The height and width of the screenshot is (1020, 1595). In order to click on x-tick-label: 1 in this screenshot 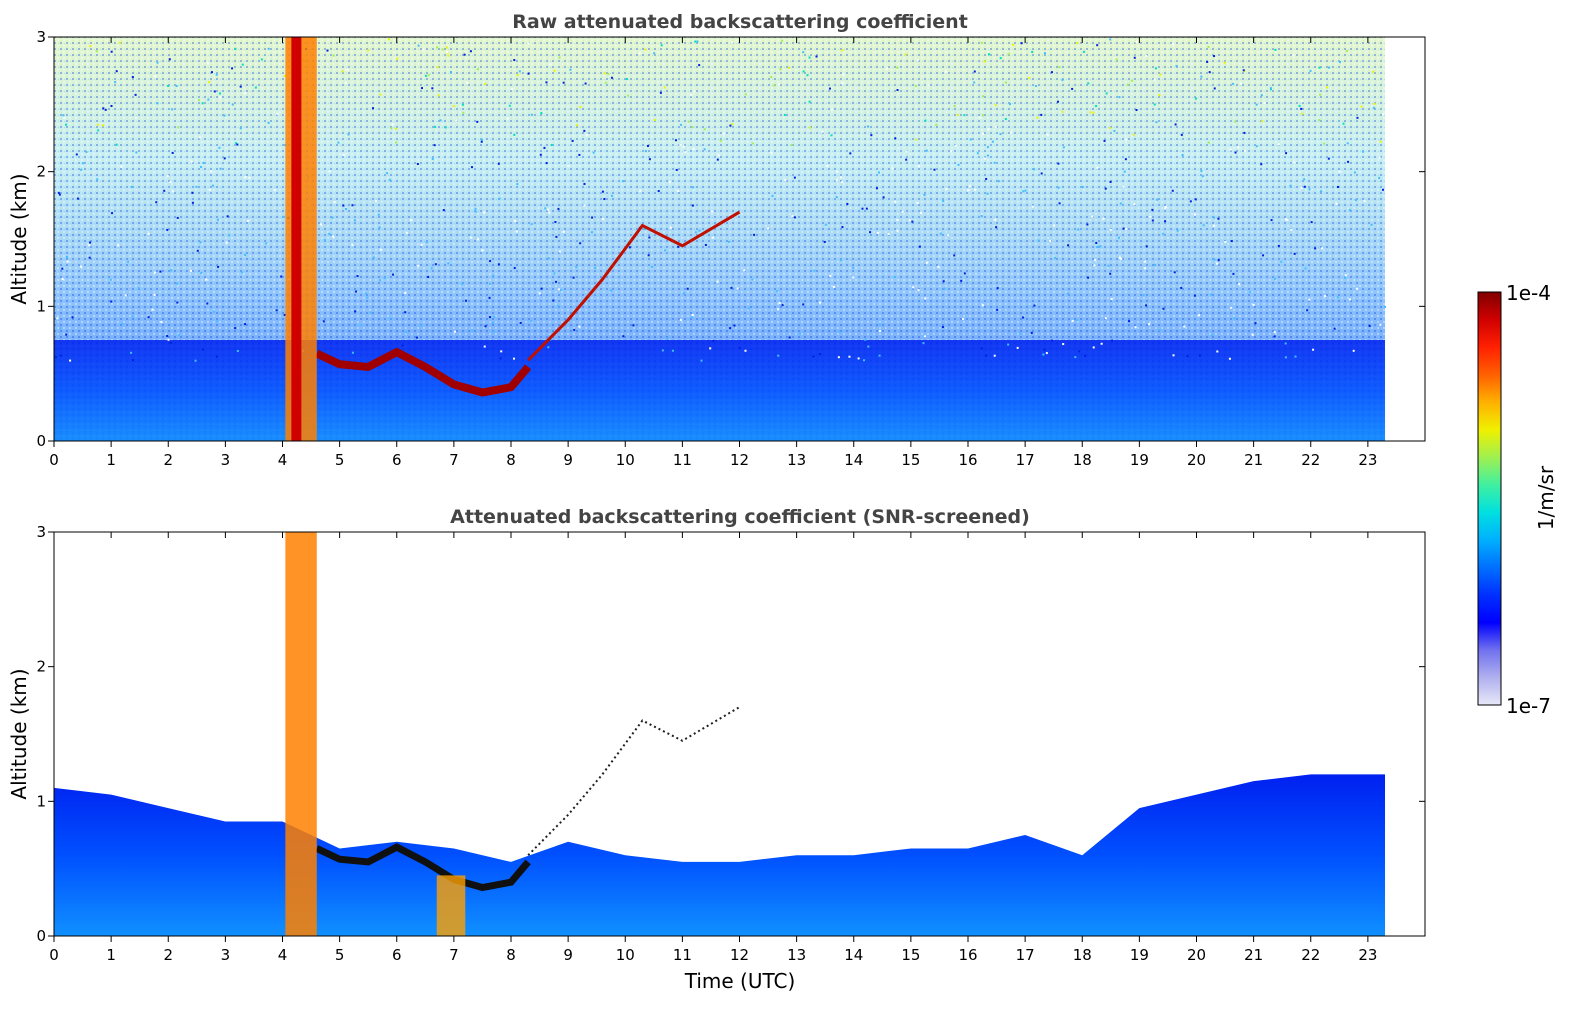, I will do `click(111, 955)`.